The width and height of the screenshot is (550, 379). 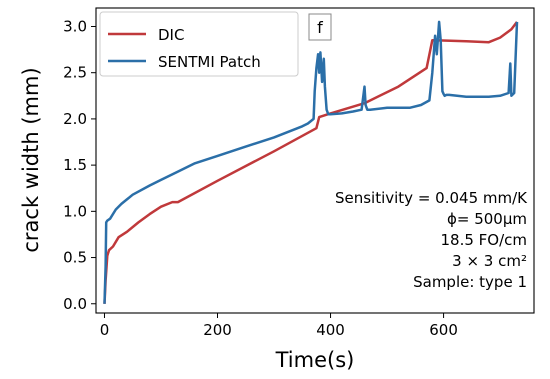 What do you see at coordinates (75, 119) in the screenshot?
I see `y-tick-label: 2.0` at bounding box center [75, 119].